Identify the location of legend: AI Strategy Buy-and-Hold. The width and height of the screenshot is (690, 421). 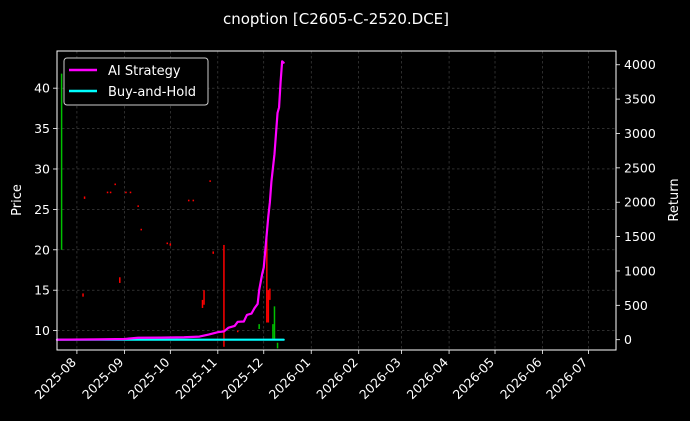
(136, 81).